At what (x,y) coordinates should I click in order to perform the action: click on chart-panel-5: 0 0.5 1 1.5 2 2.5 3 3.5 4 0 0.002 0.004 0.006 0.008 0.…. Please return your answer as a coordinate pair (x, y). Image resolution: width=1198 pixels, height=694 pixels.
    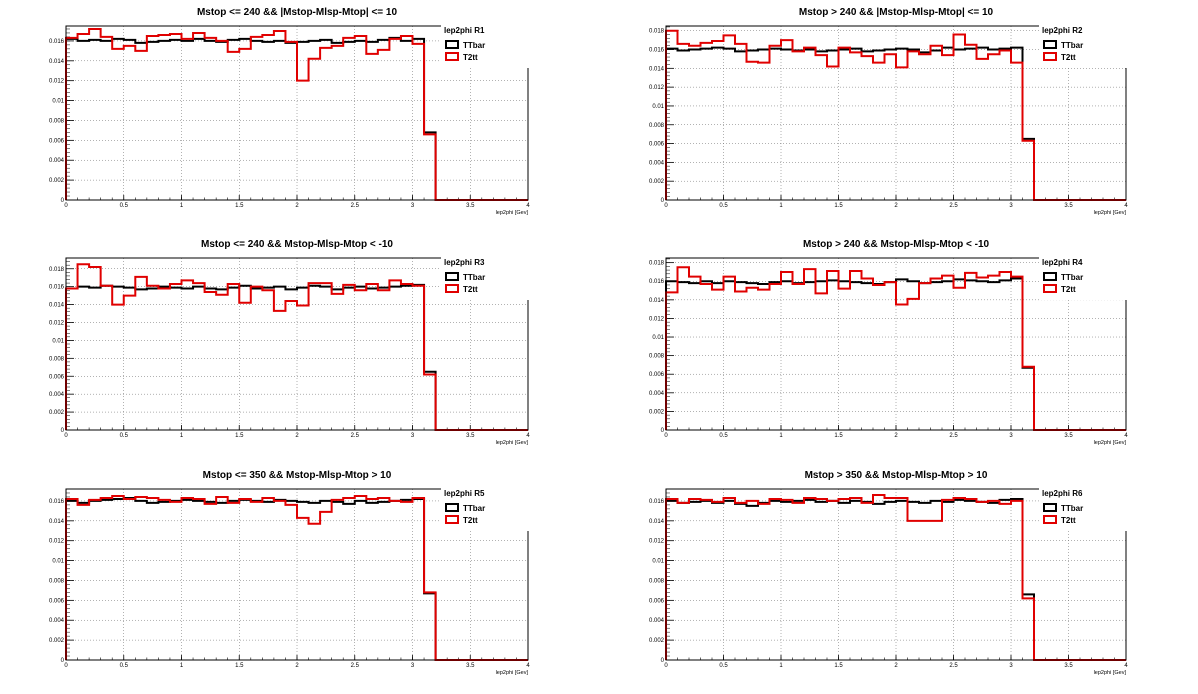
    Looking at the image, I should click on (289, 573).